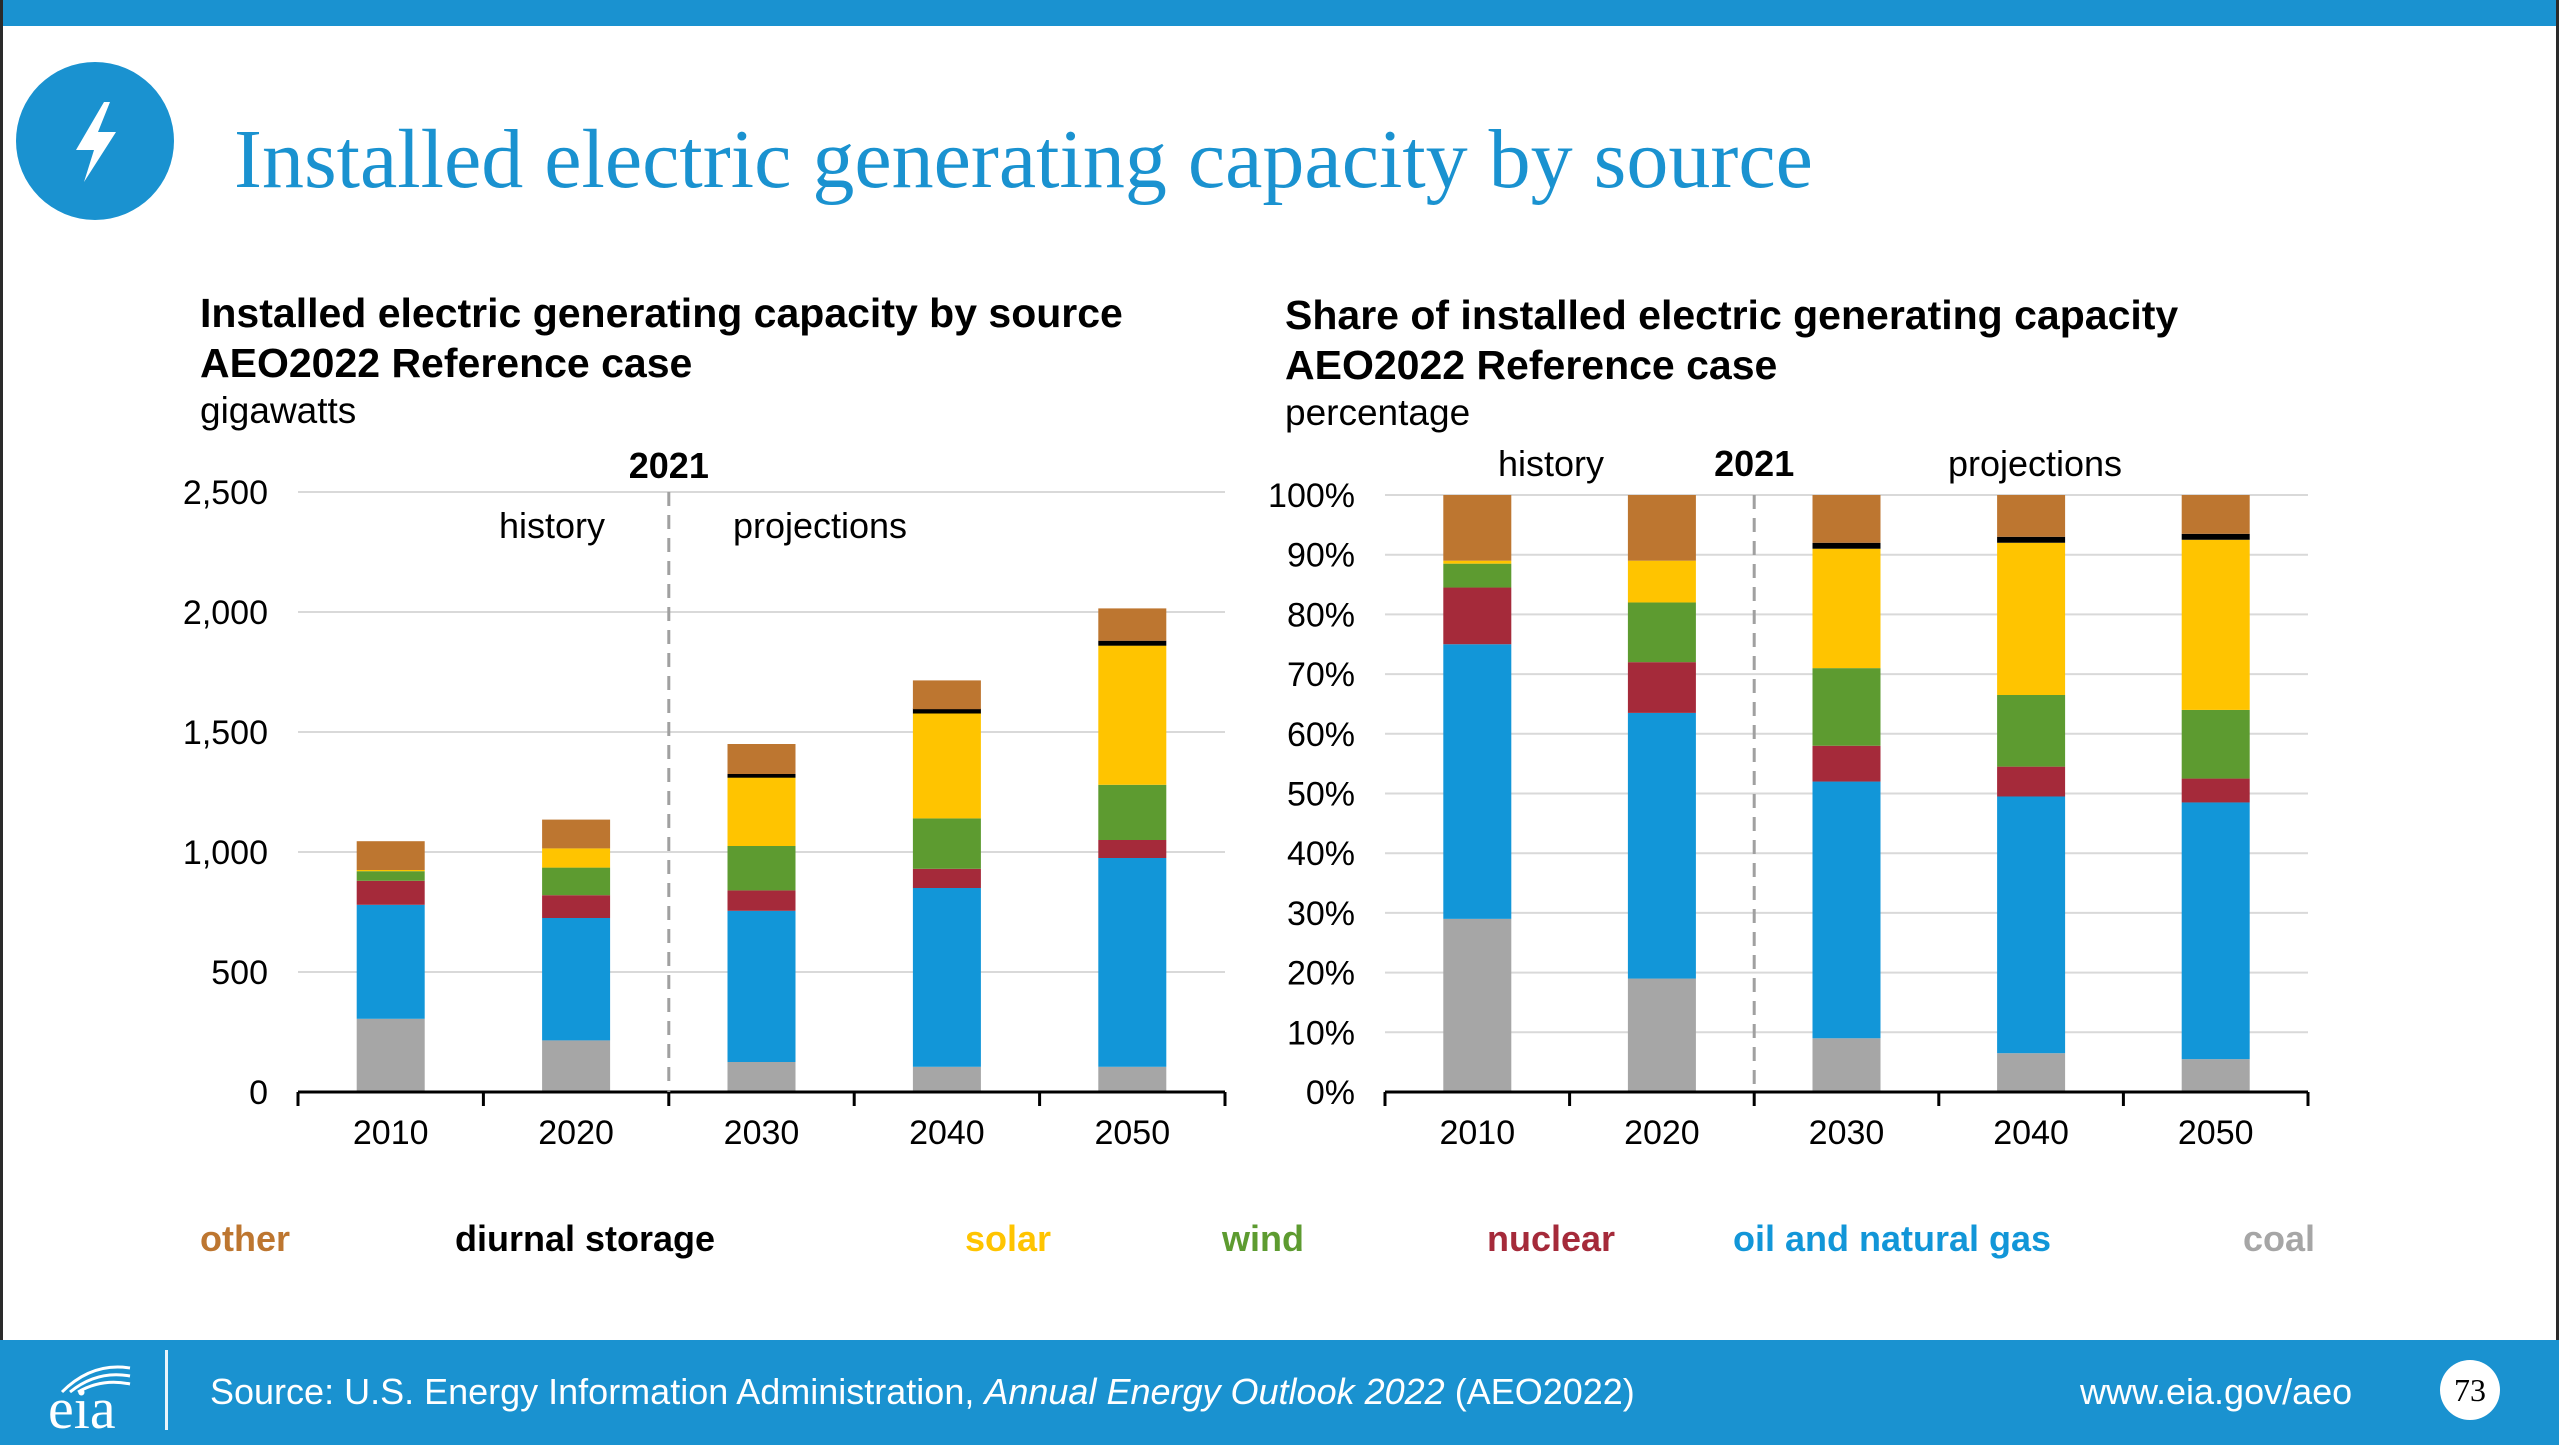  I want to click on right-bar-nuclear-2040, so click(2031, 781).